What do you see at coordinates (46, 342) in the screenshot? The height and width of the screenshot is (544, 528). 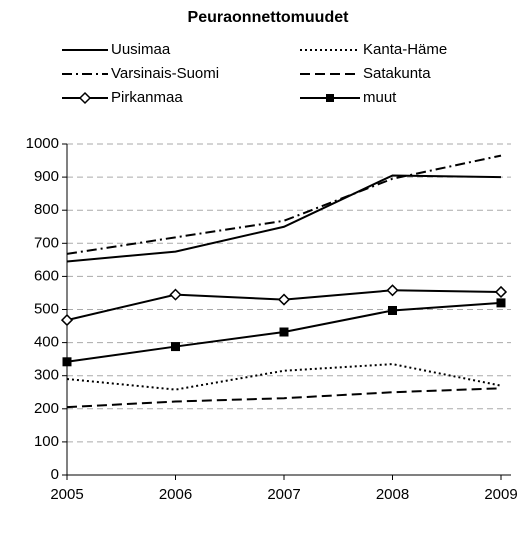 I see `y-tick-label: 400` at bounding box center [46, 342].